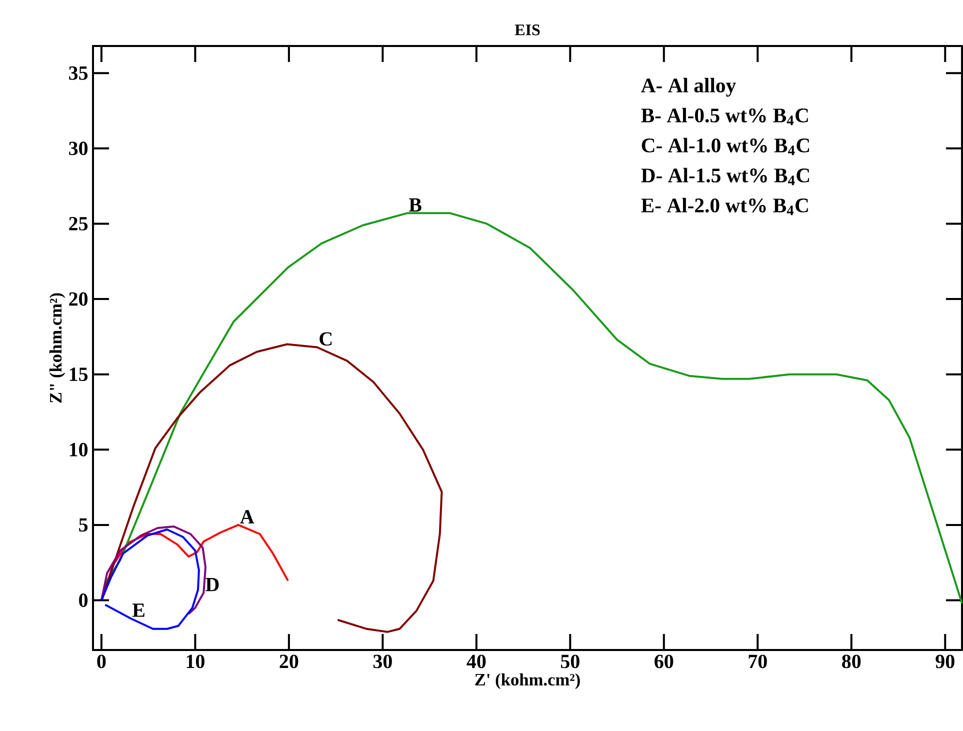 The width and height of the screenshot is (963, 731). What do you see at coordinates (78, 149) in the screenshot?
I see `y-tick-label: 30` at bounding box center [78, 149].